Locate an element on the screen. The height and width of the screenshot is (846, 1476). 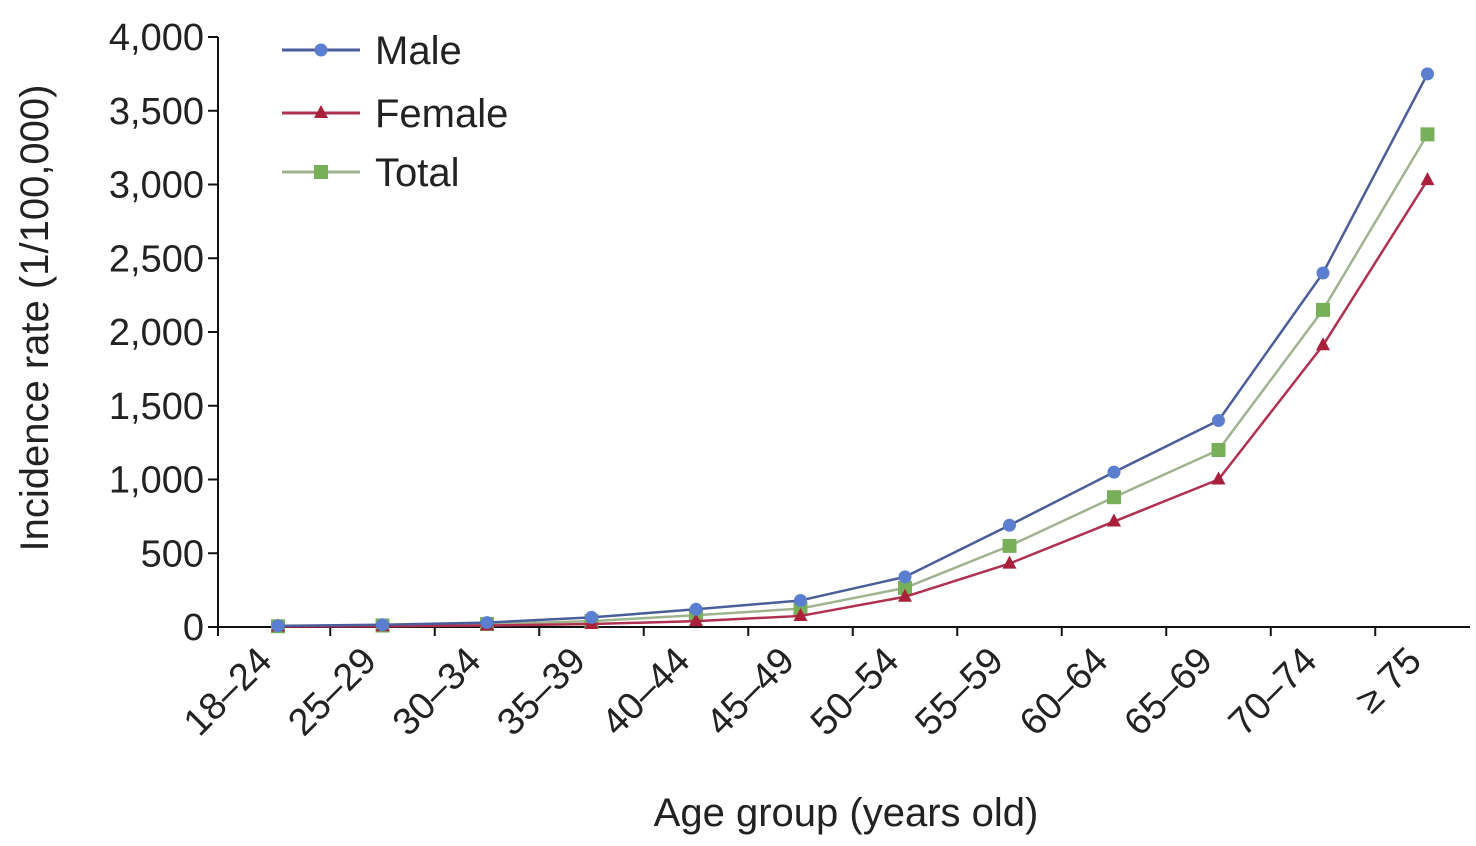
y-tick-label: 3,000 is located at coordinates (156, 186).